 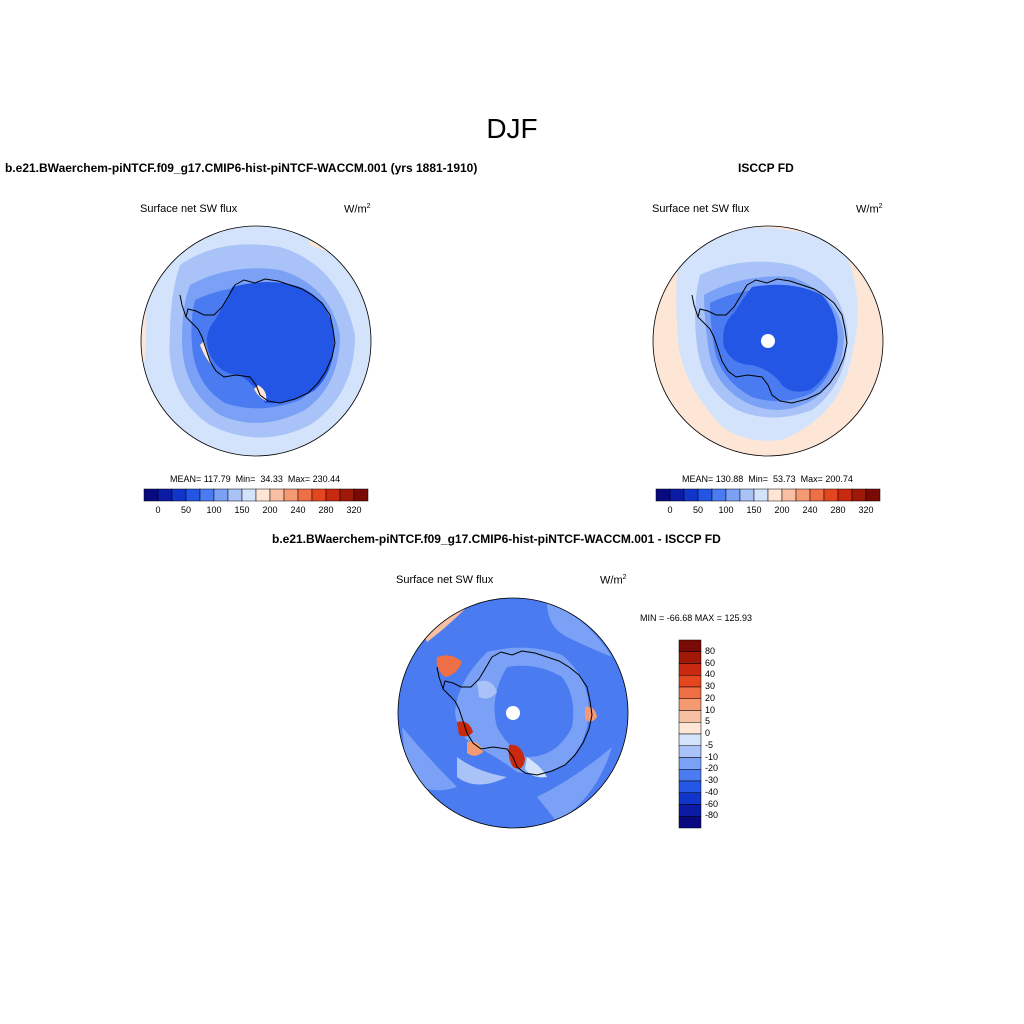 I want to click on obs-colorbar-tick-label: 50, so click(x=697, y=510).